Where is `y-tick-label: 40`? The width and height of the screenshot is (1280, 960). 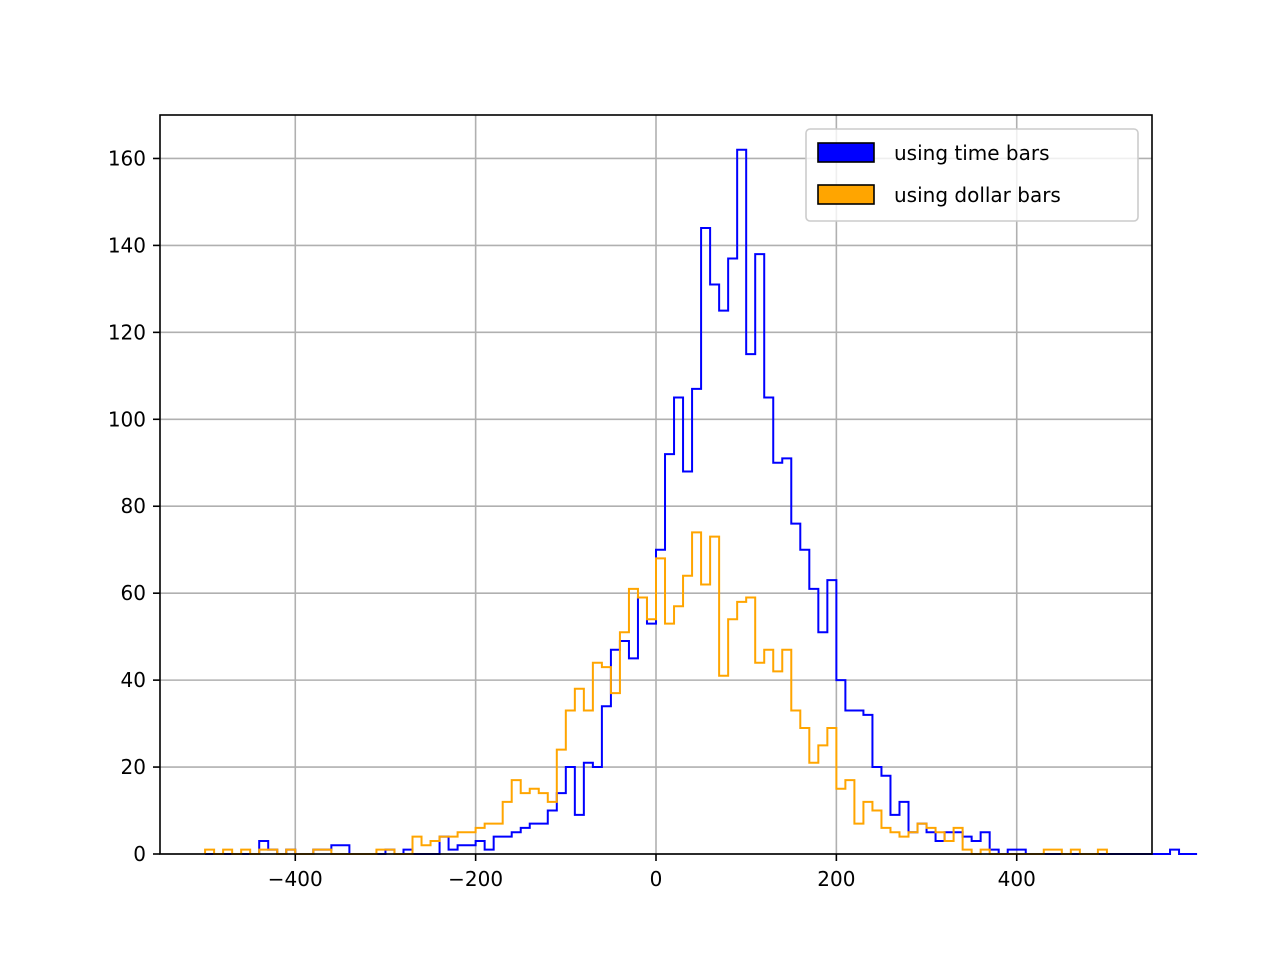 y-tick-label: 40 is located at coordinates (133, 680).